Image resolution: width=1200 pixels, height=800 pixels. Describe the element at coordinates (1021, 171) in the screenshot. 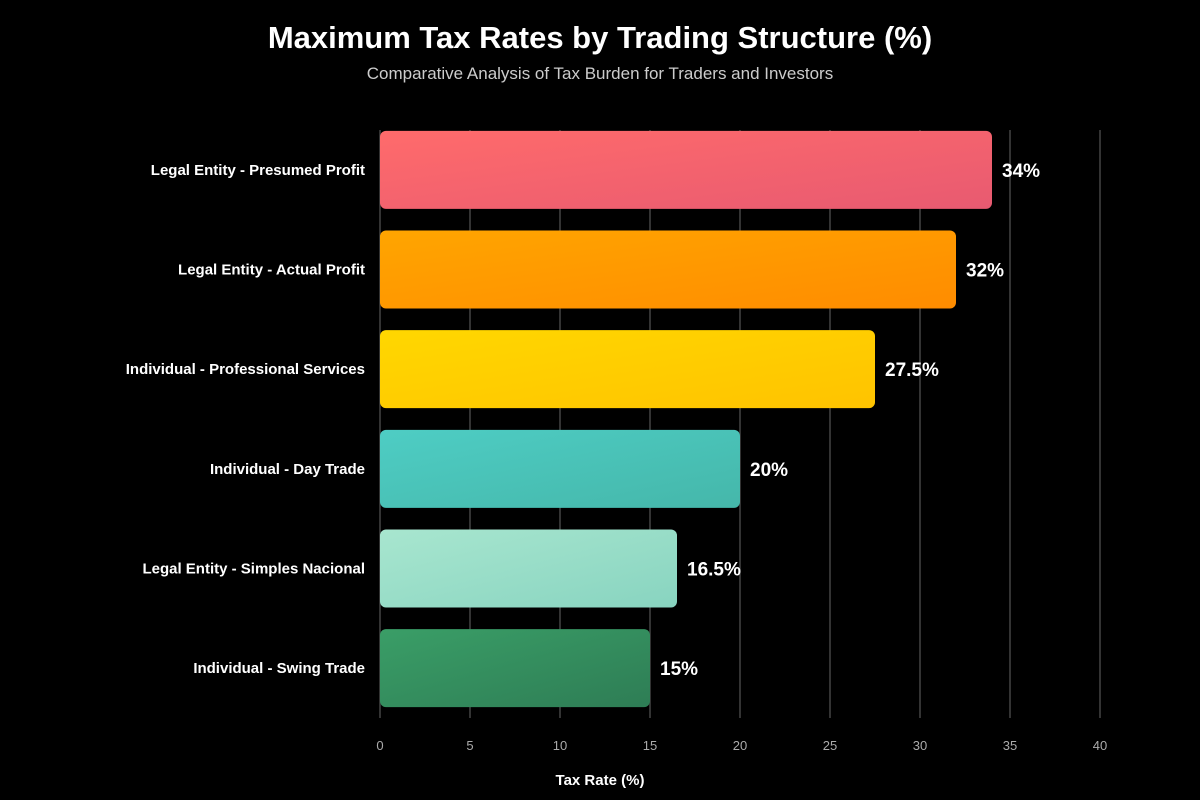

I see `value-label: 34%` at that location.